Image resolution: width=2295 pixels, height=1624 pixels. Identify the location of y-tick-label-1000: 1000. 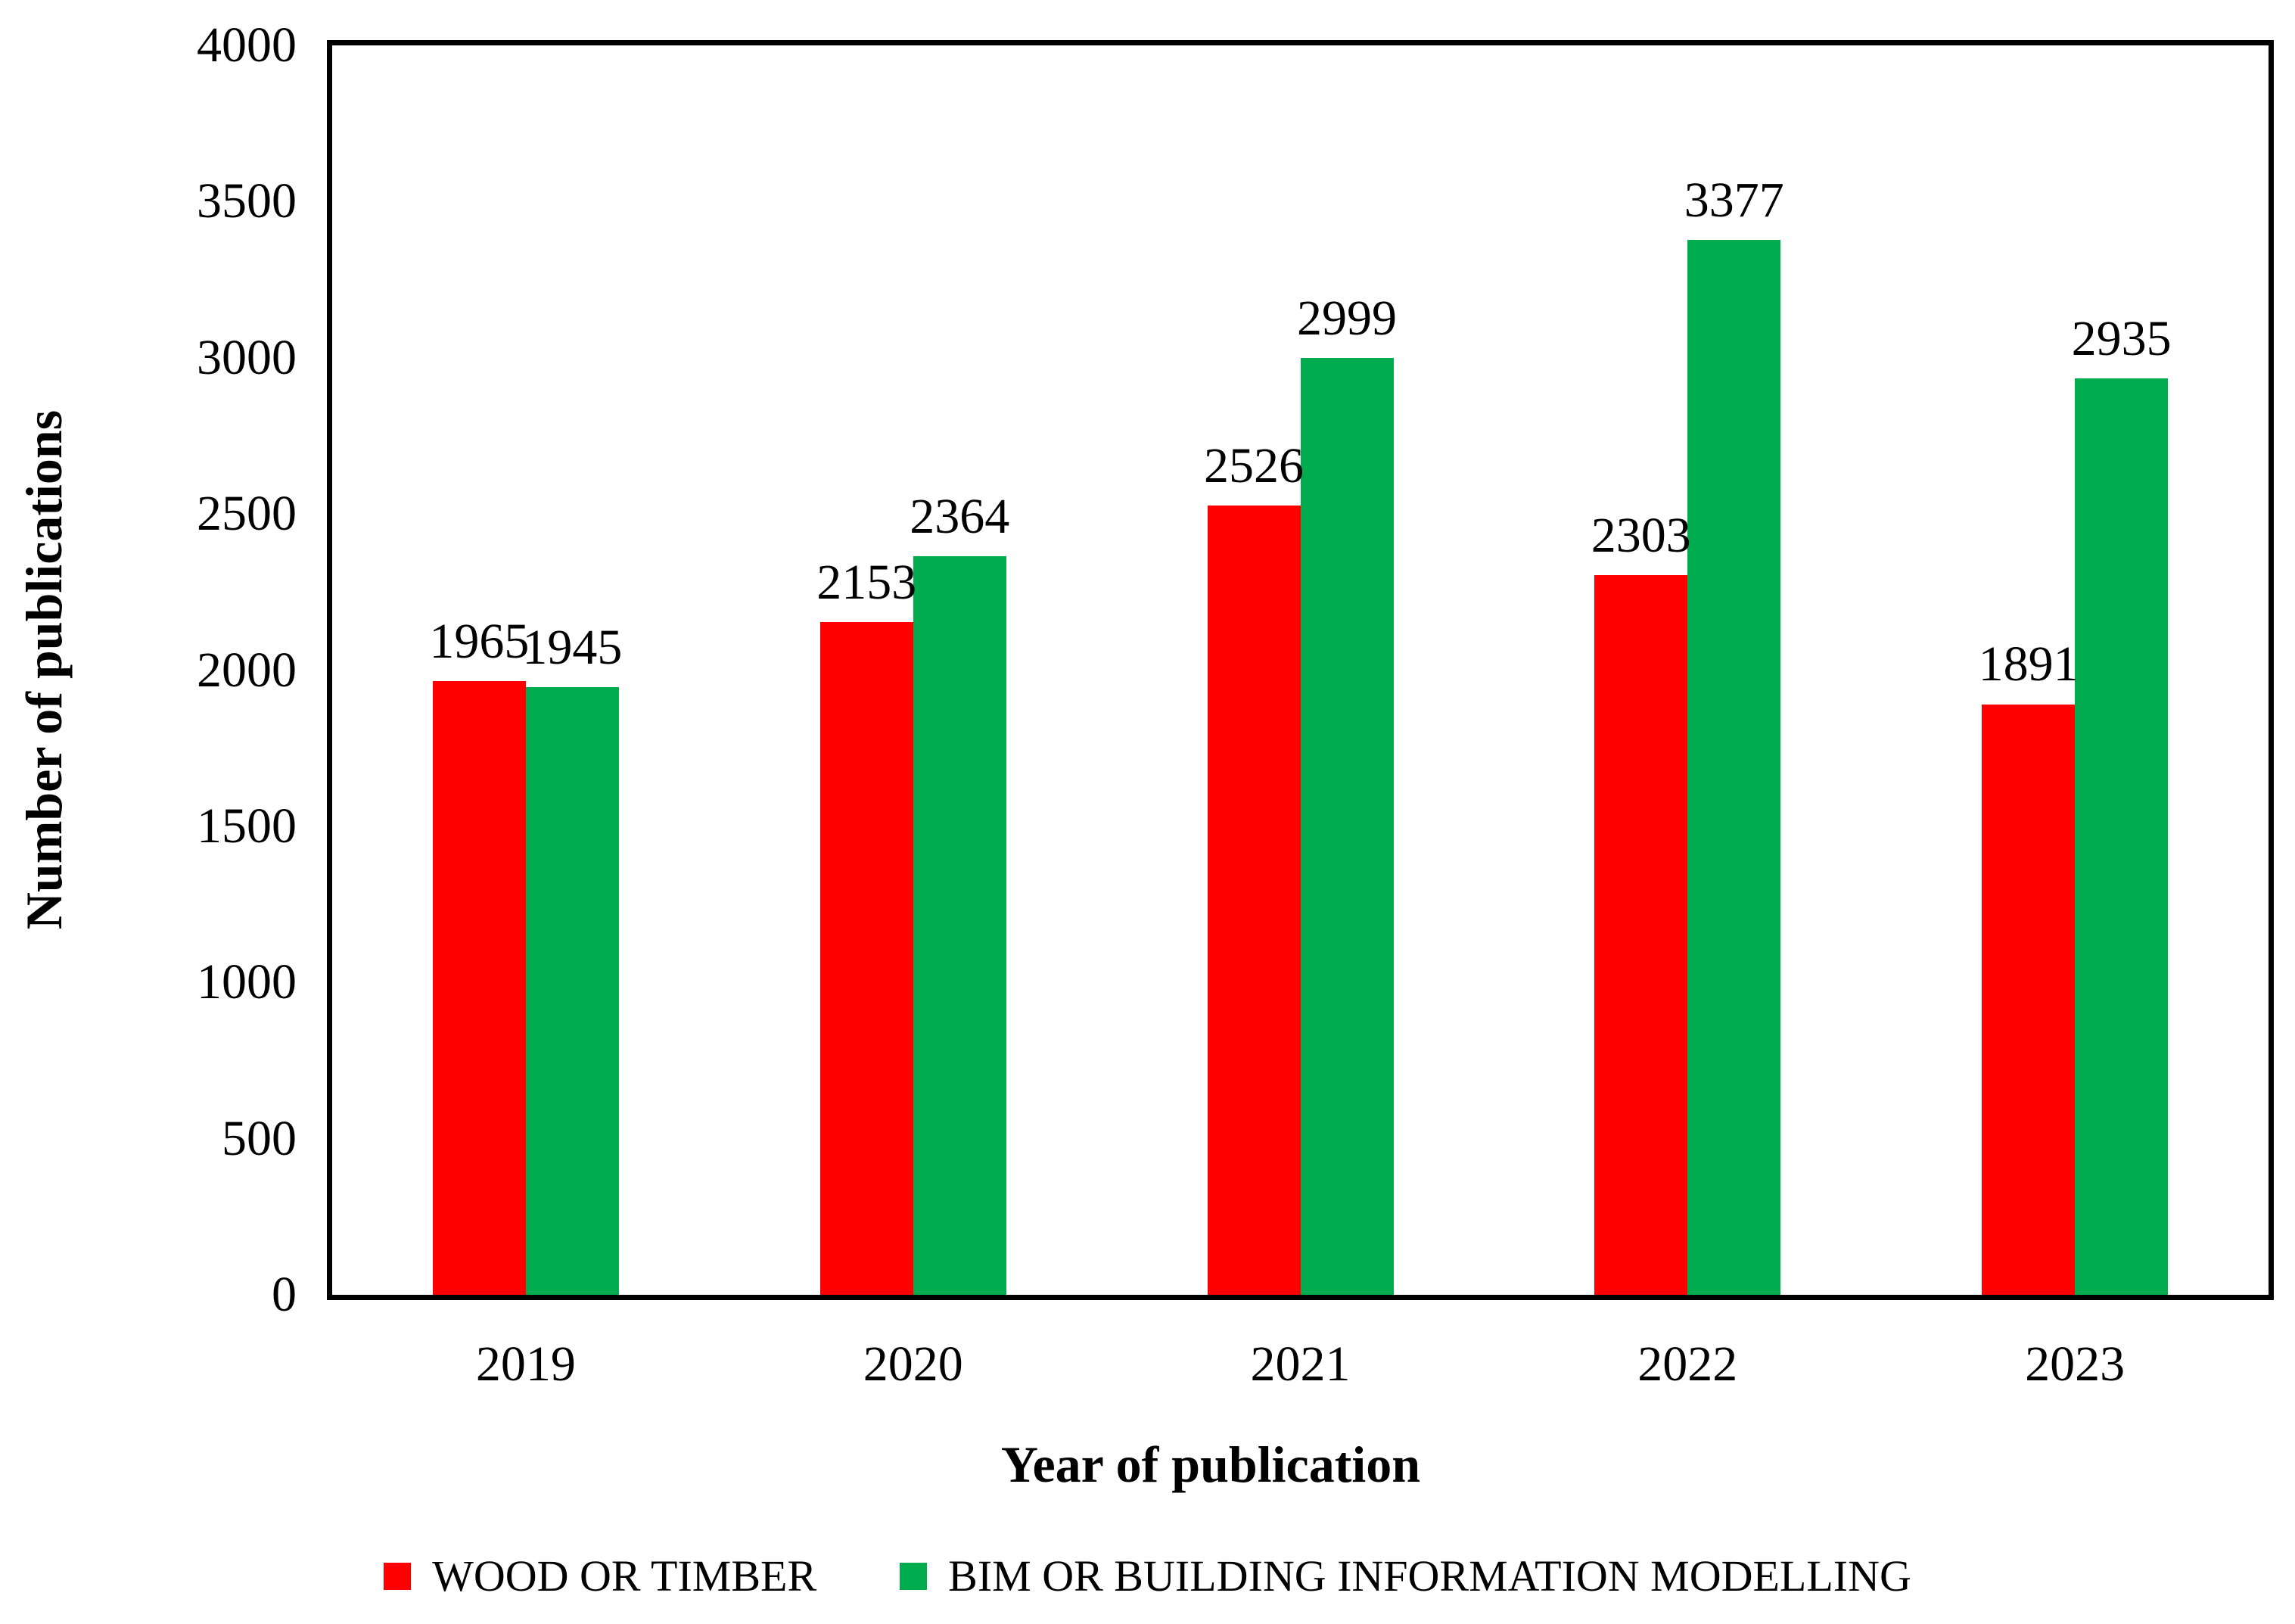
(247, 982).